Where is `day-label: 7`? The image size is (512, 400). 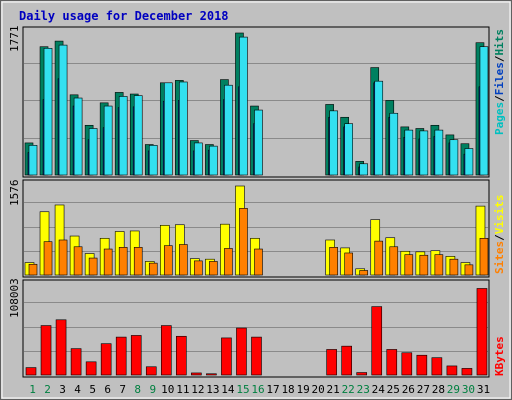
day-label: 7 is located at coordinates (122, 389).